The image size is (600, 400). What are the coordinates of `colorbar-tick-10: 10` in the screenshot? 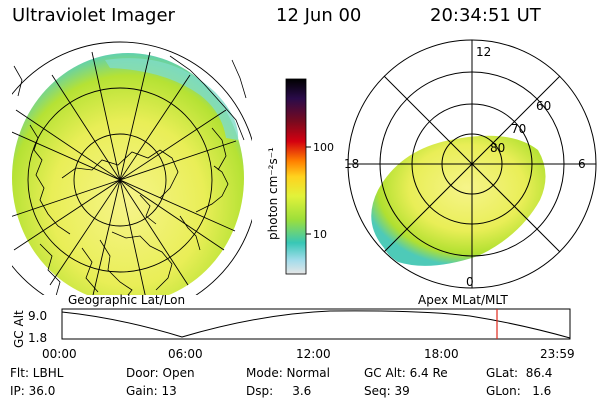 It's located at (320, 234).